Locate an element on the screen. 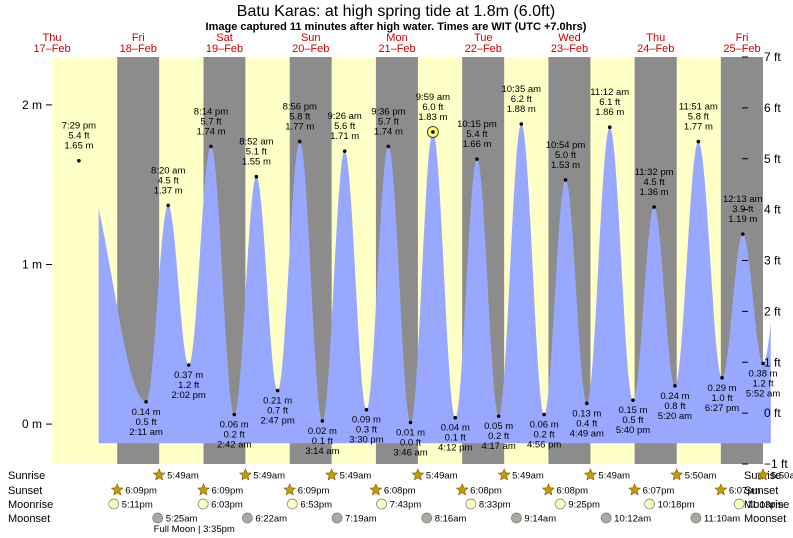 The width and height of the screenshot is (793, 538). low-tide-ft: 0.7 ft is located at coordinates (277, 411).